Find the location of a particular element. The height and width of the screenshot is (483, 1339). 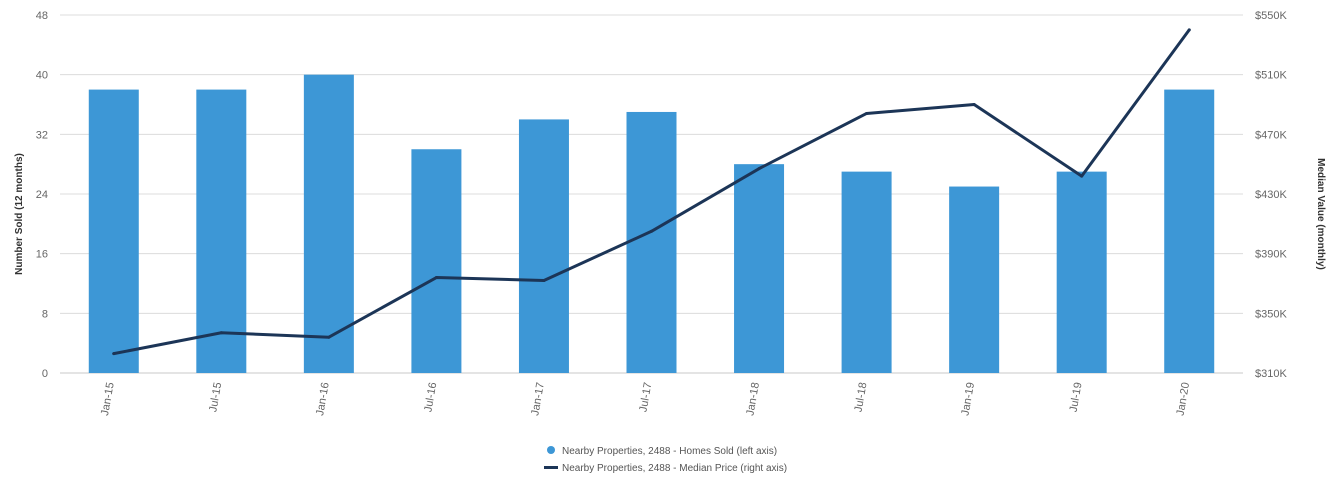

left-tick-label: 8 is located at coordinates (45, 314).